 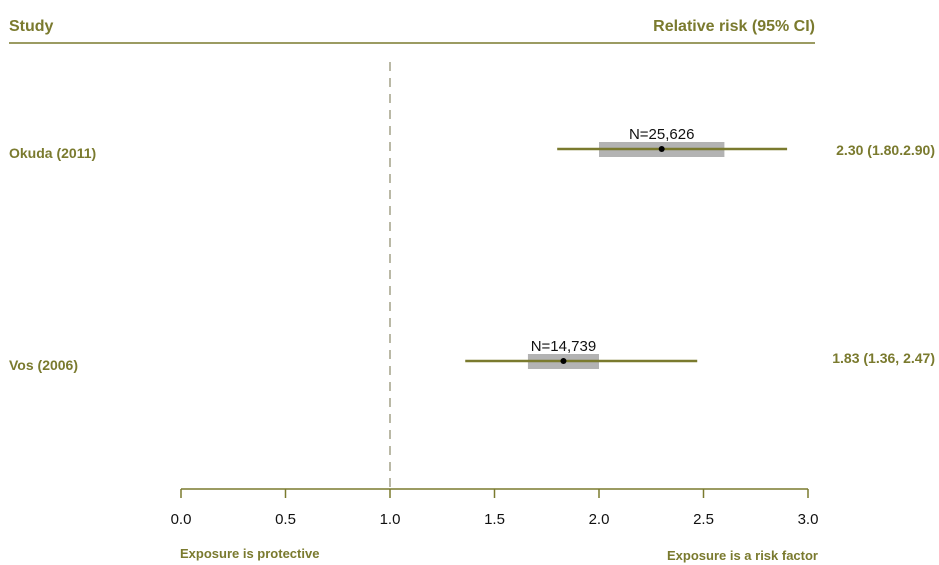 I want to click on x-tick-label: 0.0, so click(x=181, y=519).